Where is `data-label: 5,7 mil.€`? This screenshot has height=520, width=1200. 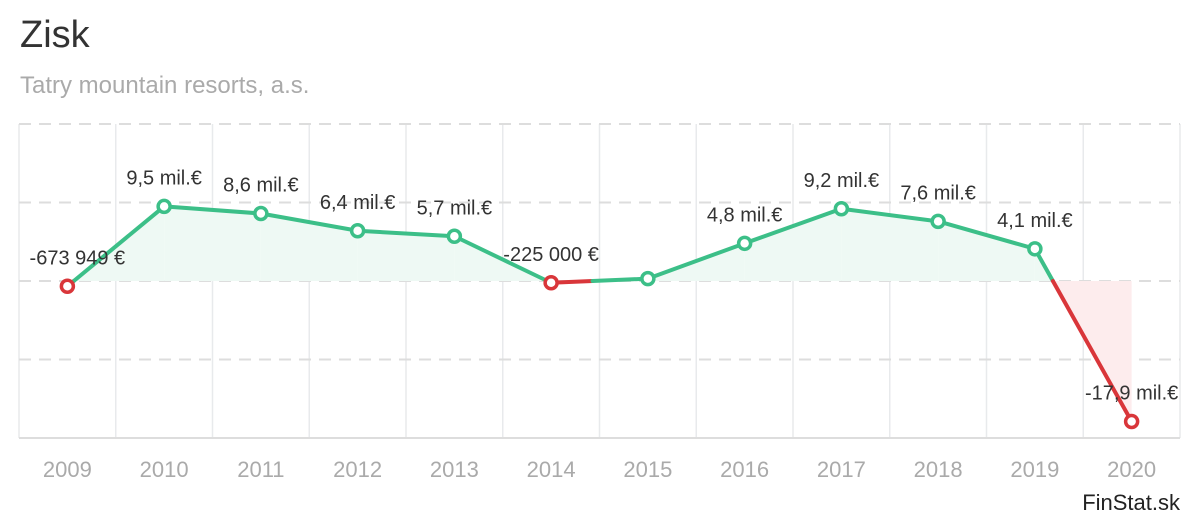
data-label: 5,7 mil.€ is located at coordinates (455, 208).